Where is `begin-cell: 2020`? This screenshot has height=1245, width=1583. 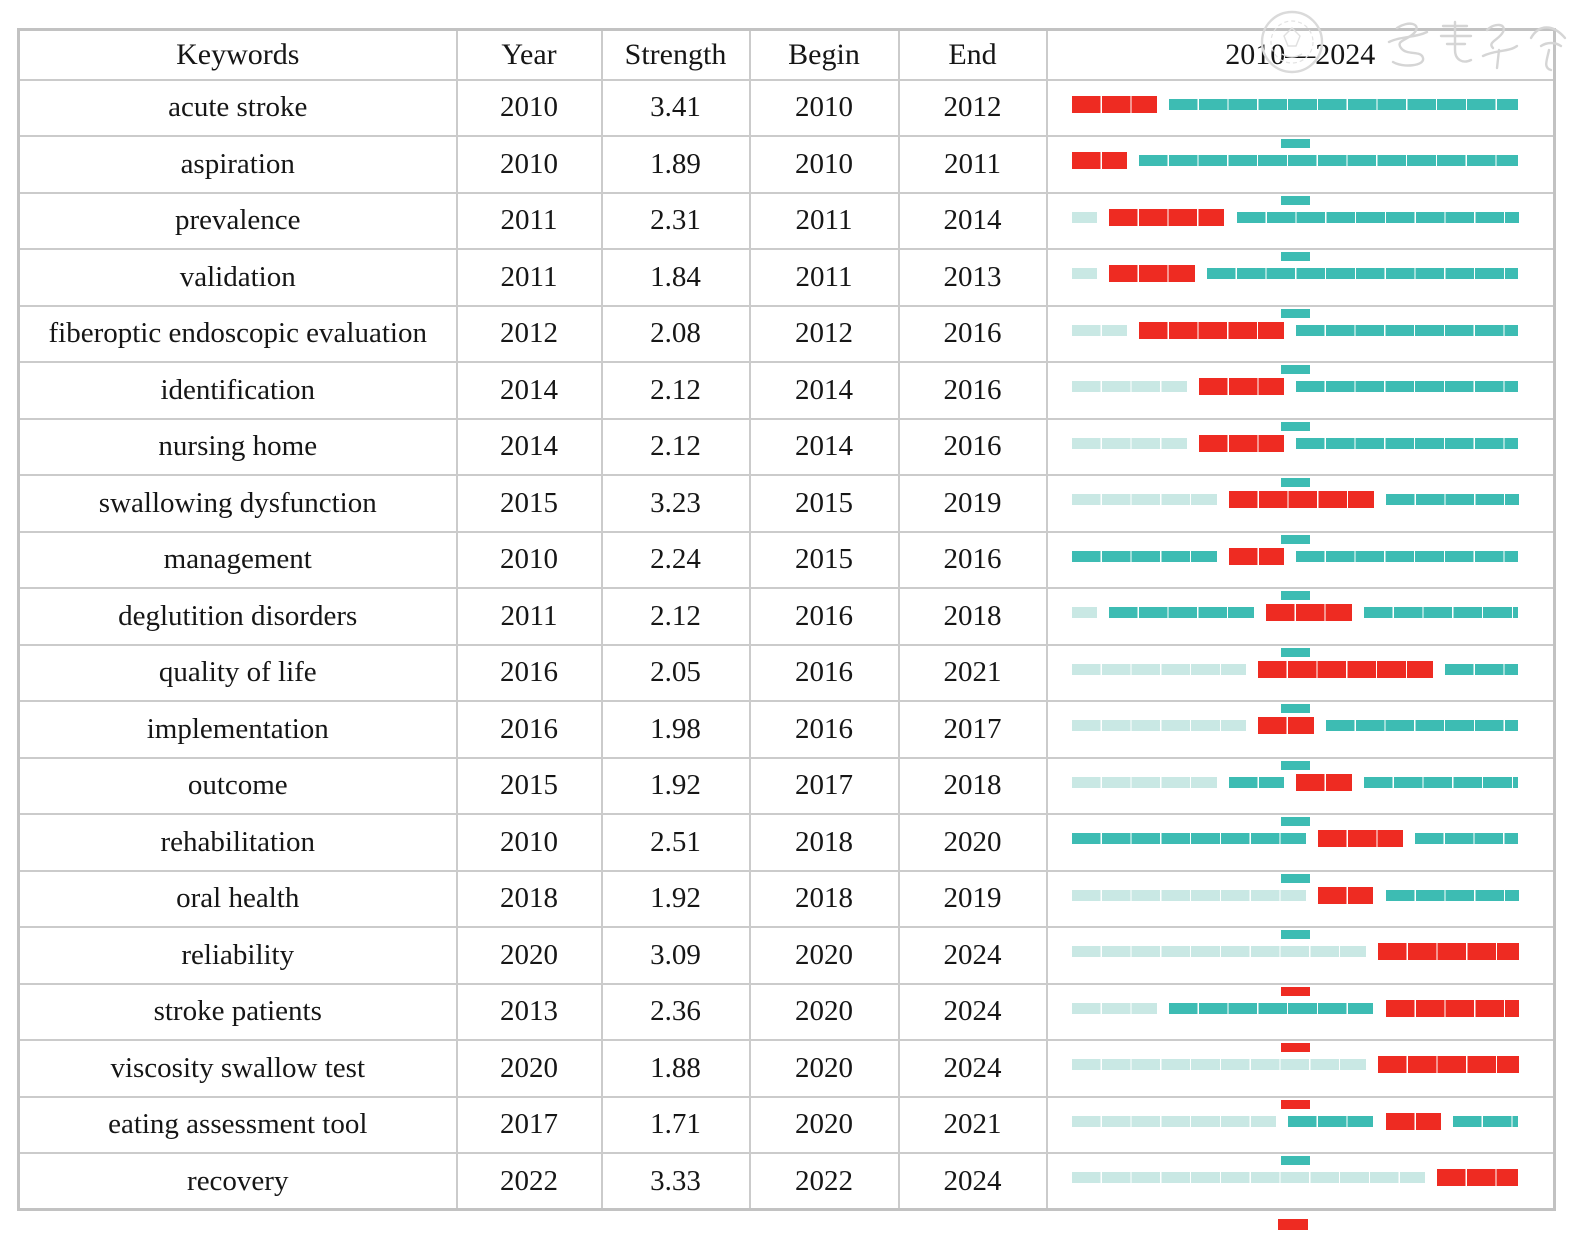
begin-cell: 2020 is located at coordinates (824, 1068).